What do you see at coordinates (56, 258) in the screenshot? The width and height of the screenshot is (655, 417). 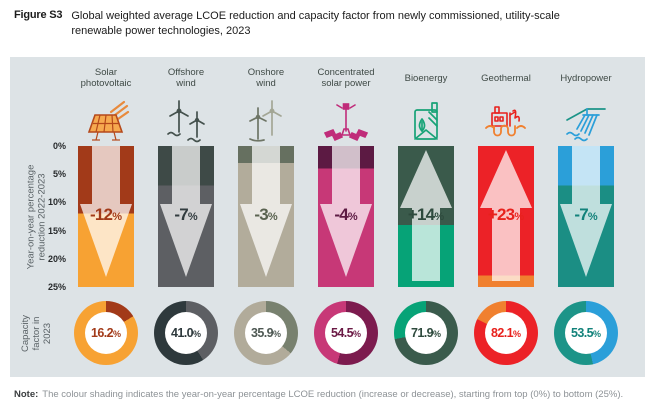 I see `tick-20: 20%` at bounding box center [56, 258].